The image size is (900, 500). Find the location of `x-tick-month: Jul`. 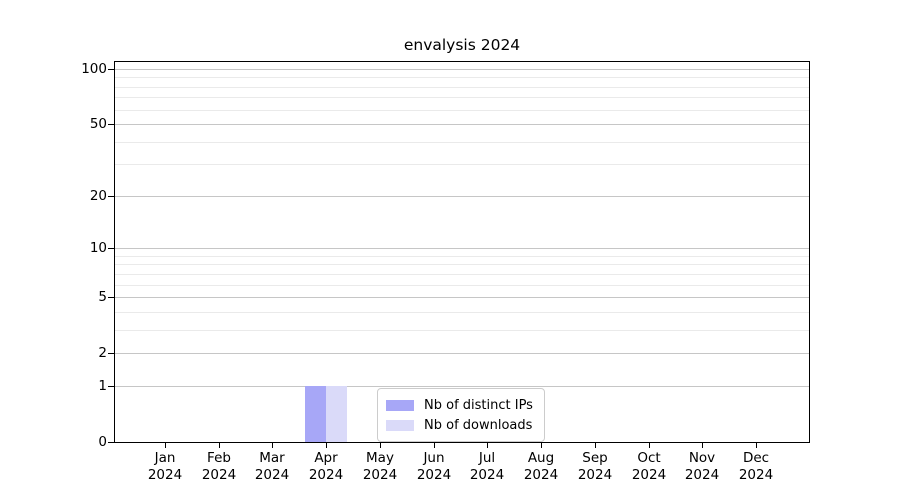

x-tick-month: Jul is located at coordinates (487, 458).